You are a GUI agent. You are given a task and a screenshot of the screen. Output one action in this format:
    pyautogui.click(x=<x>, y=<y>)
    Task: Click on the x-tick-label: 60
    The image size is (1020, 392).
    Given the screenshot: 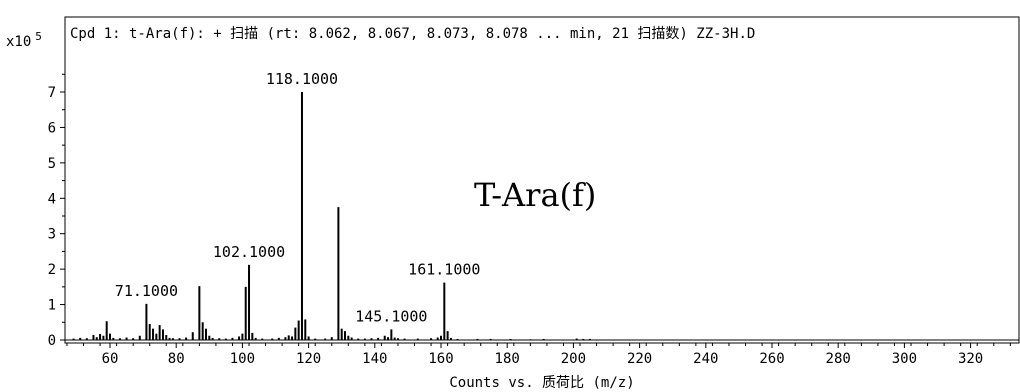 What is the action you would take?
    pyautogui.click(x=110, y=359)
    